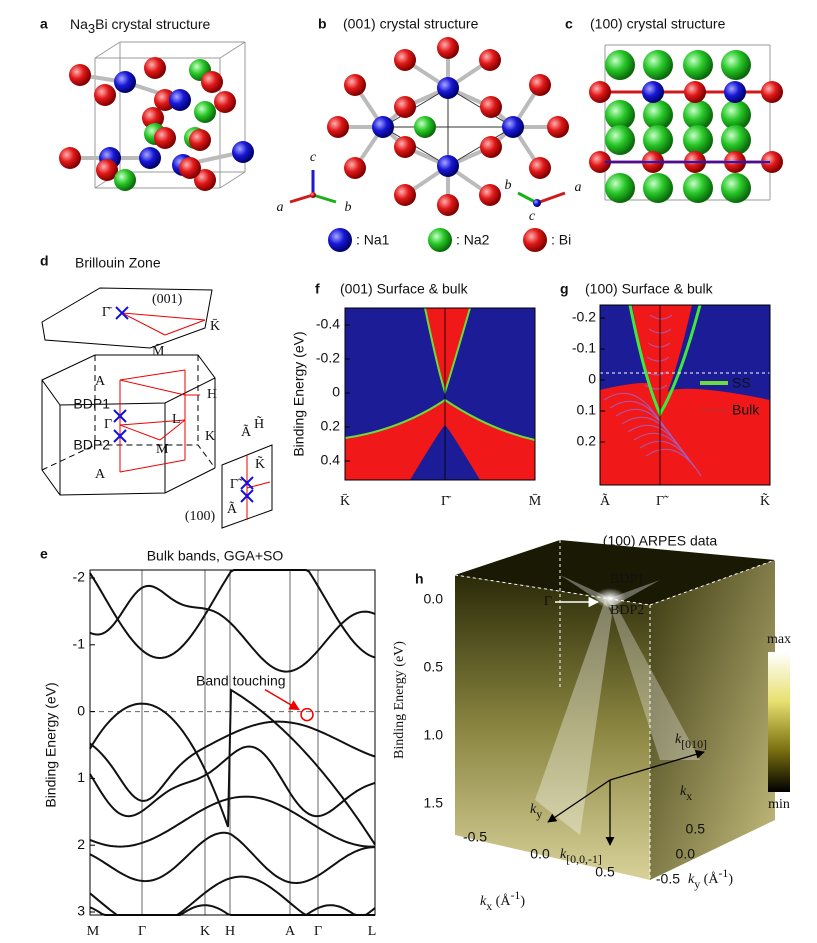 The height and width of the screenshot is (943, 817). Describe the element at coordinates (215, 327) in the screenshot. I see `bz-label: K̄` at that location.